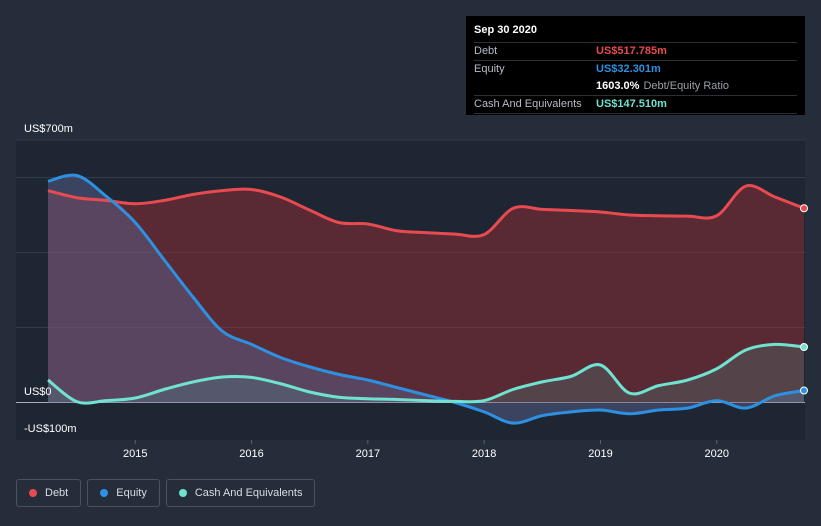 The height and width of the screenshot is (526, 821). I want to click on legend-item-cash: Cash And Equivalents, so click(240, 493).